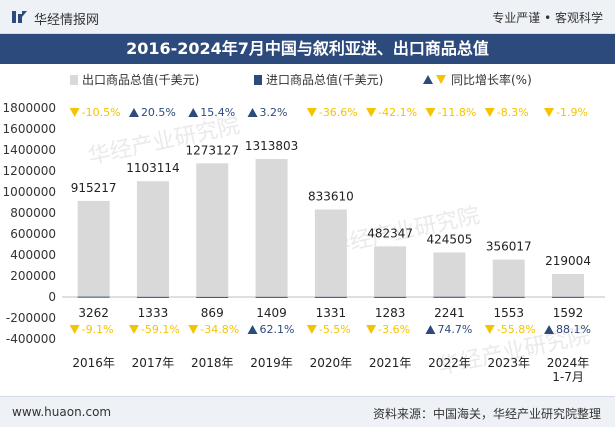  What do you see at coordinates (67, 20) in the screenshot?
I see `brand-name: 华经情报网` at bounding box center [67, 20].